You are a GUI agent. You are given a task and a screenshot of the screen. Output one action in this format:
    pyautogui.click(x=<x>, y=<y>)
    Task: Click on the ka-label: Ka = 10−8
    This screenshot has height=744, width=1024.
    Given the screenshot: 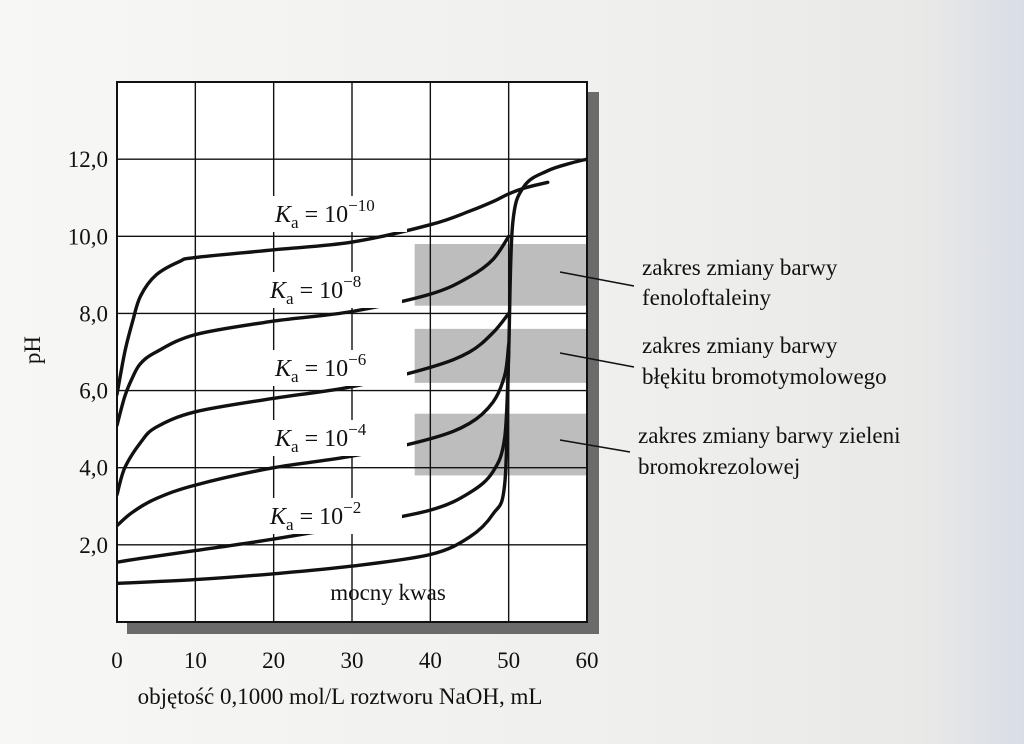 What is the action you would take?
    pyautogui.click(x=315, y=290)
    